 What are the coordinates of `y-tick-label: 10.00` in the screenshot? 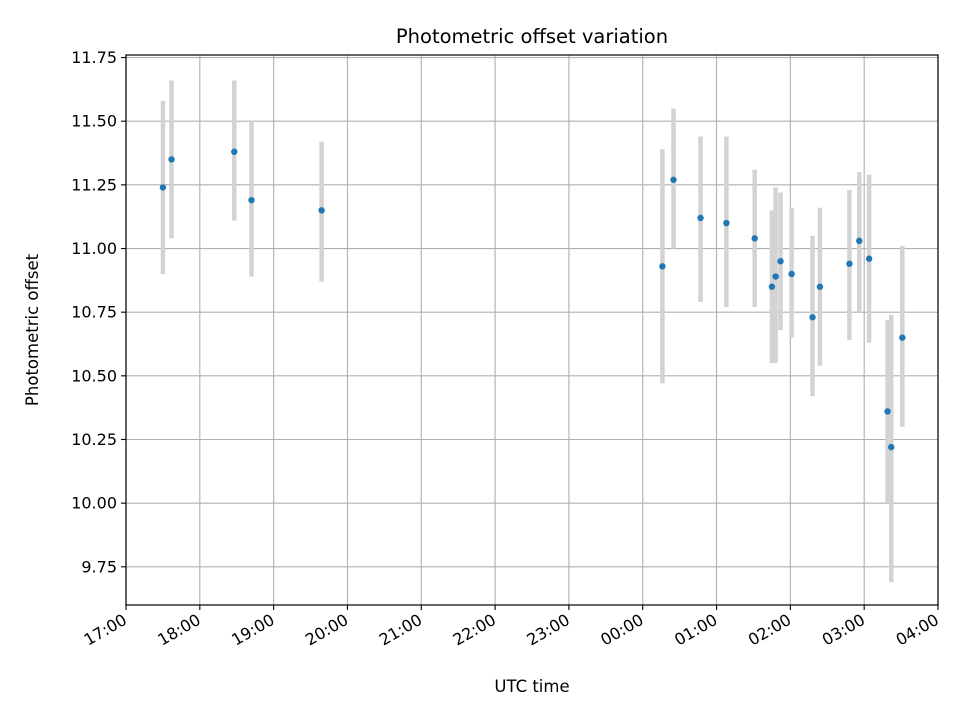 It's located at (94, 503).